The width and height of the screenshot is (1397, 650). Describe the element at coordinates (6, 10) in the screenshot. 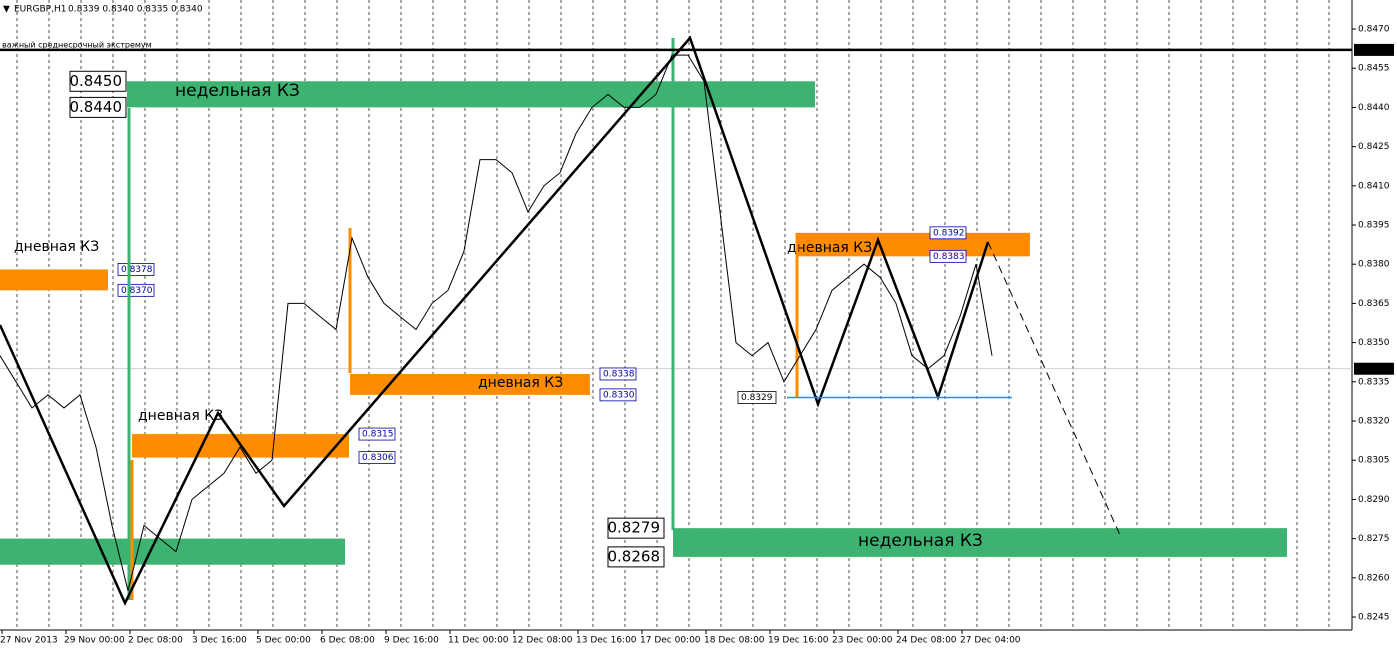

I see `menu-arrow: ▼` at that location.